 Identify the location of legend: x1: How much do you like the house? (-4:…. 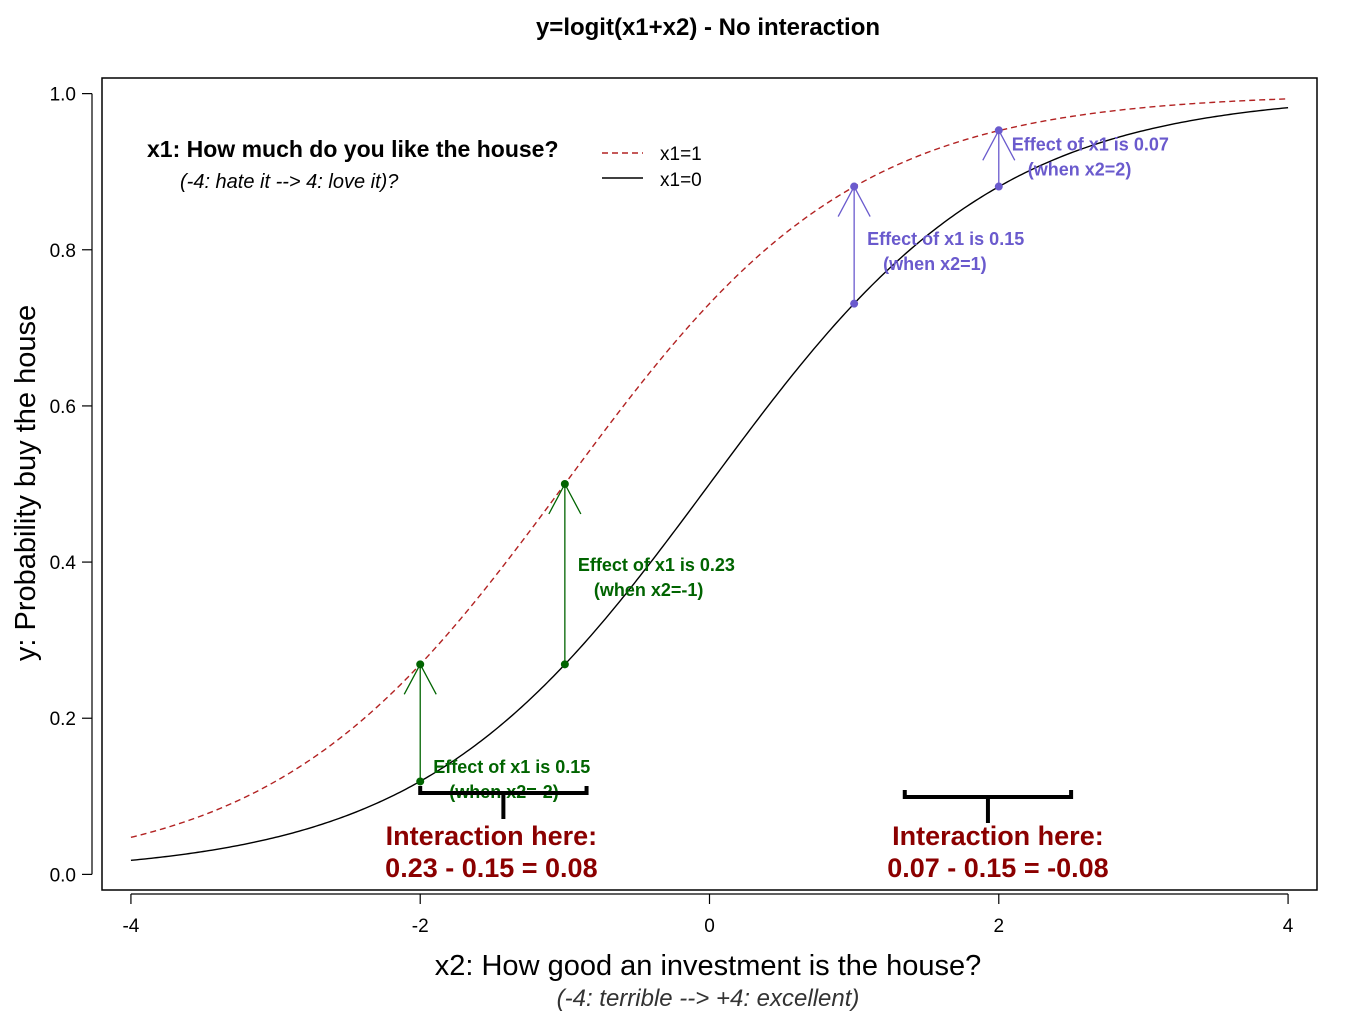
(424, 164).